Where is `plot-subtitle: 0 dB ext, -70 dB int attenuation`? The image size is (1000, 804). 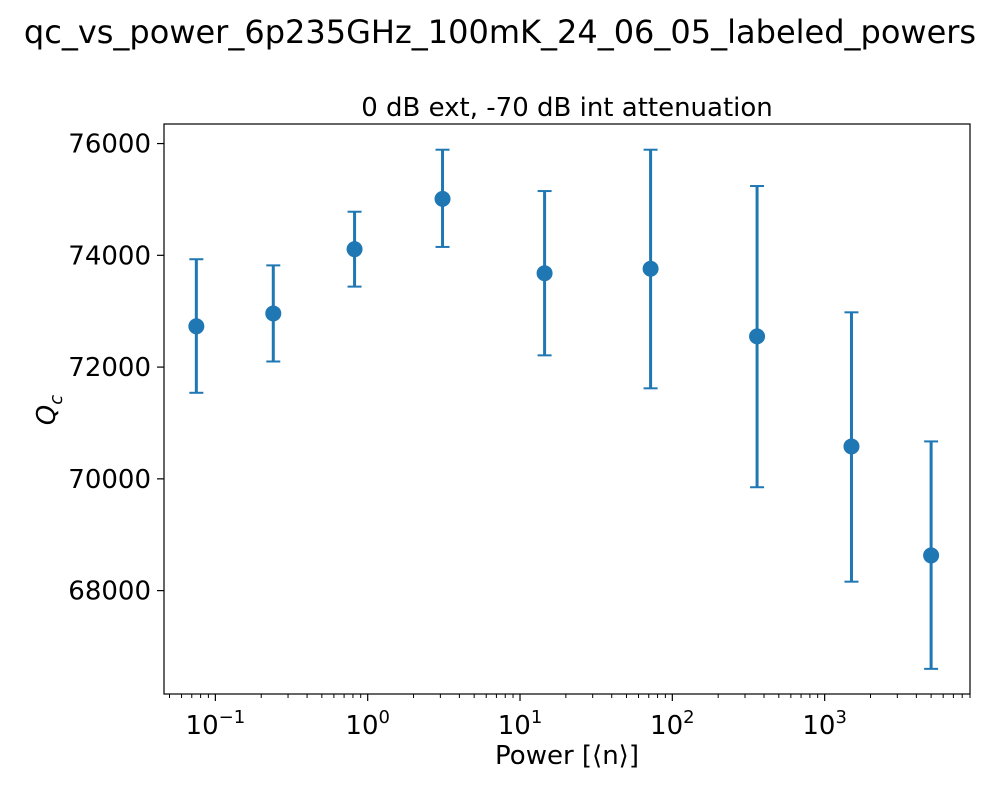 plot-subtitle: 0 dB ext, -70 dB int attenuation is located at coordinates (567, 108).